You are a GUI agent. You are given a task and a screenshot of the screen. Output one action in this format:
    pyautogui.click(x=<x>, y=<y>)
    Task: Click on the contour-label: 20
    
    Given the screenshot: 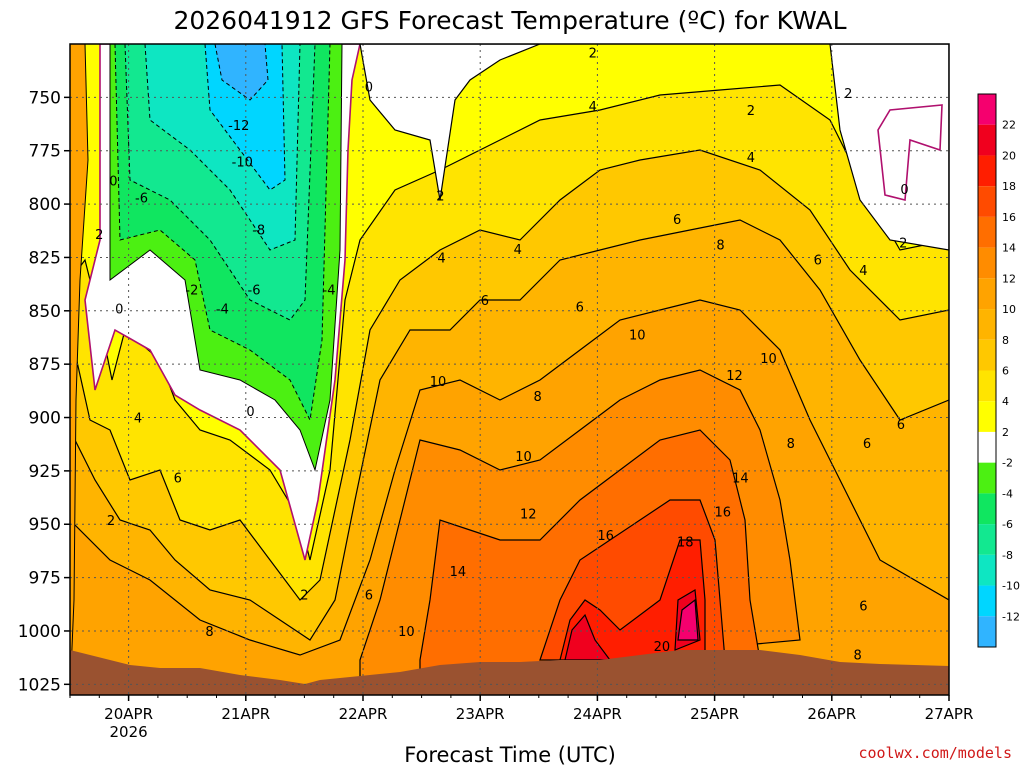 What is the action you would take?
    pyautogui.click(x=662, y=647)
    